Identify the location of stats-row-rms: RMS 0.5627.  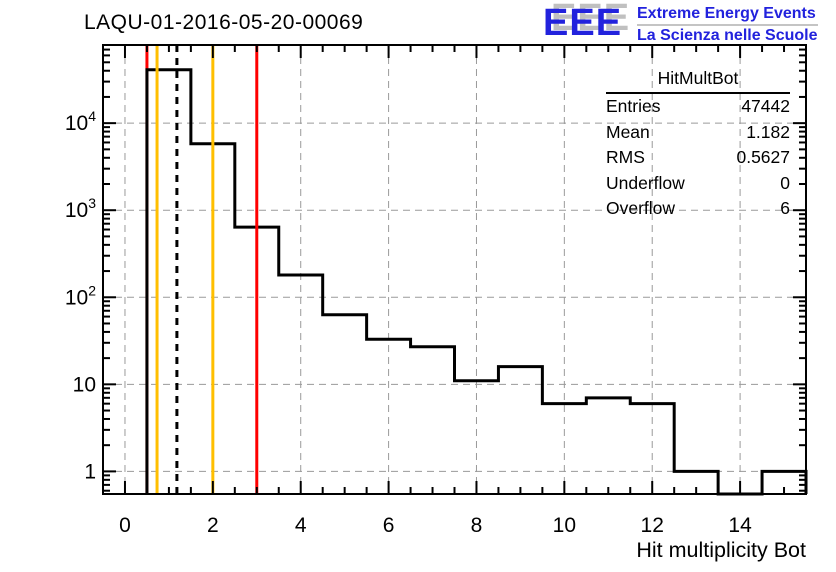
(698, 158).